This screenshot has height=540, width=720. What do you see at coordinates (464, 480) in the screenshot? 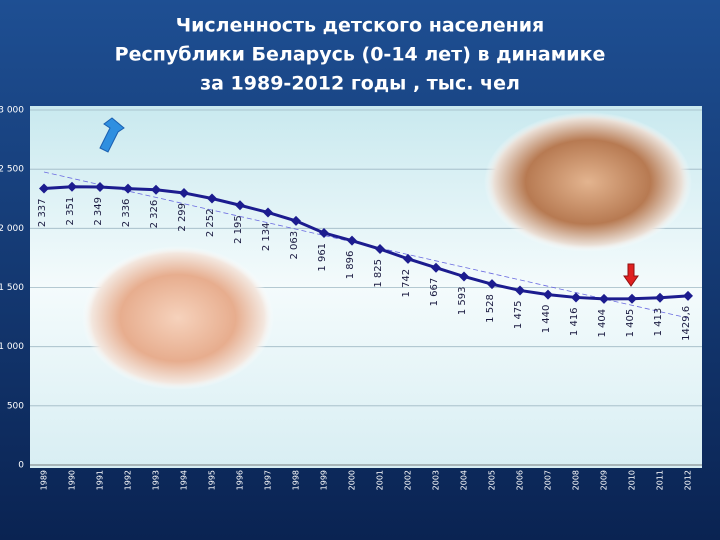
I see `x-tick-label: 2004` at bounding box center [464, 480].